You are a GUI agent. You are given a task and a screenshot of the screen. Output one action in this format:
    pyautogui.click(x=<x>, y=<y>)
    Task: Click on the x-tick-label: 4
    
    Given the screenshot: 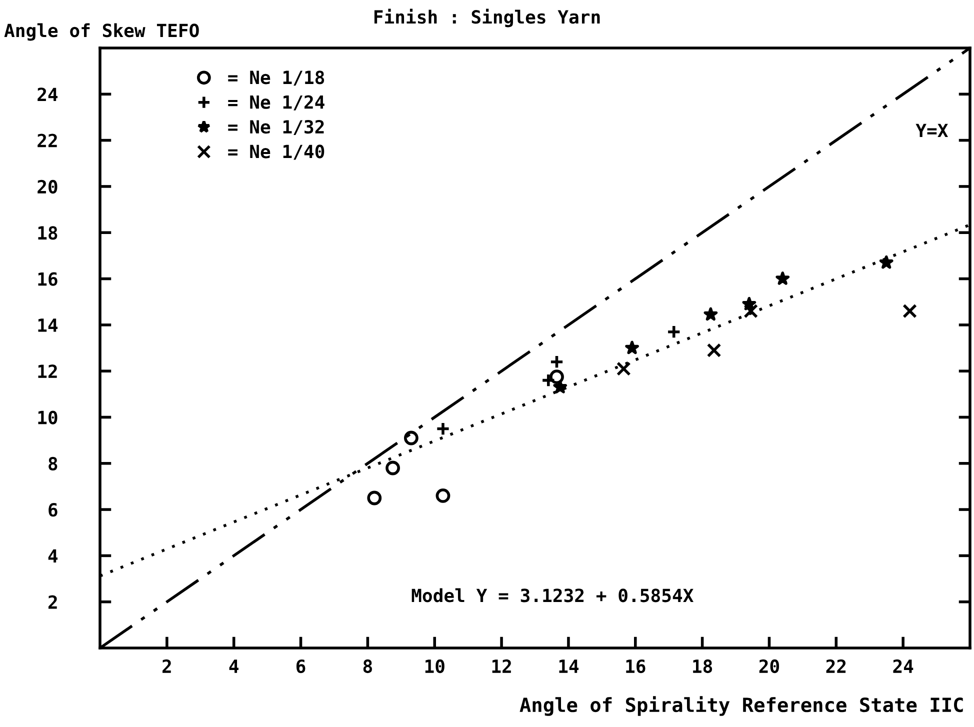 What is the action you would take?
    pyautogui.click(x=233, y=666)
    